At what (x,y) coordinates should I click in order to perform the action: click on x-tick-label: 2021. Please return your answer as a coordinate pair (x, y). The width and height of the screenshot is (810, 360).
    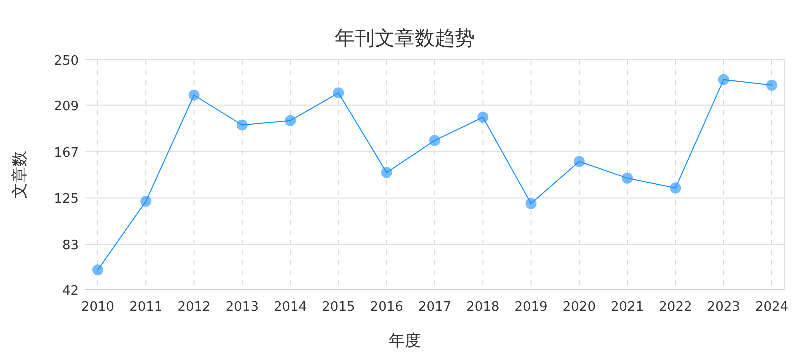
    Looking at the image, I should click on (627, 307).